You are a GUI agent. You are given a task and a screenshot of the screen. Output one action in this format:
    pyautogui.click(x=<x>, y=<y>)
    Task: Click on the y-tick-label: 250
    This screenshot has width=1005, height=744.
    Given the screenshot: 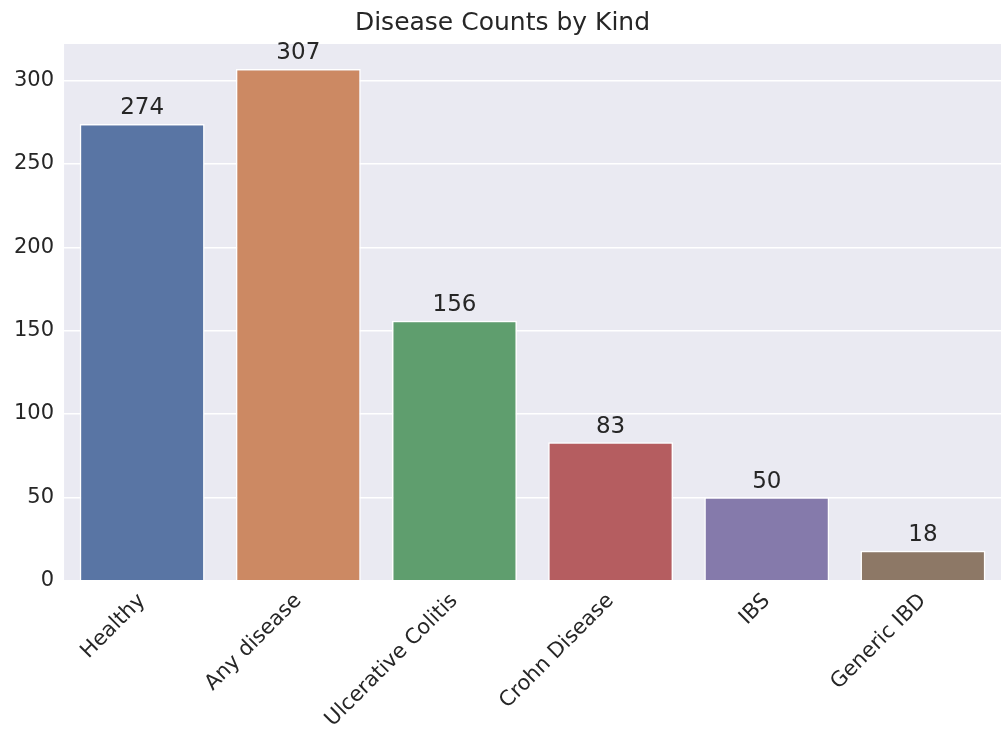 What is the action you would take?
    pyautogui.click(x=34, y=162)
    